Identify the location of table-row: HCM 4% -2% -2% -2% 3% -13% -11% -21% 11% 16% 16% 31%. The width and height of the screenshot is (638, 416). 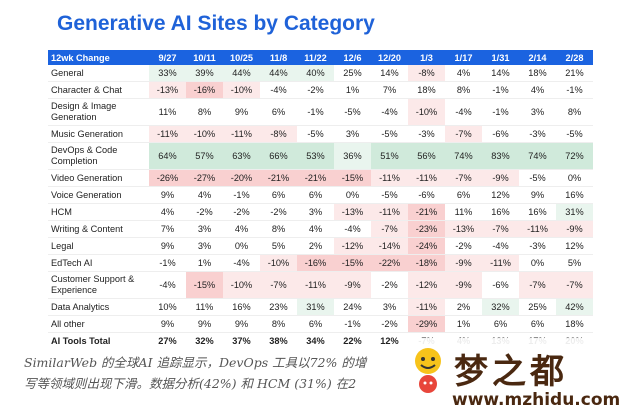
(320, 212).